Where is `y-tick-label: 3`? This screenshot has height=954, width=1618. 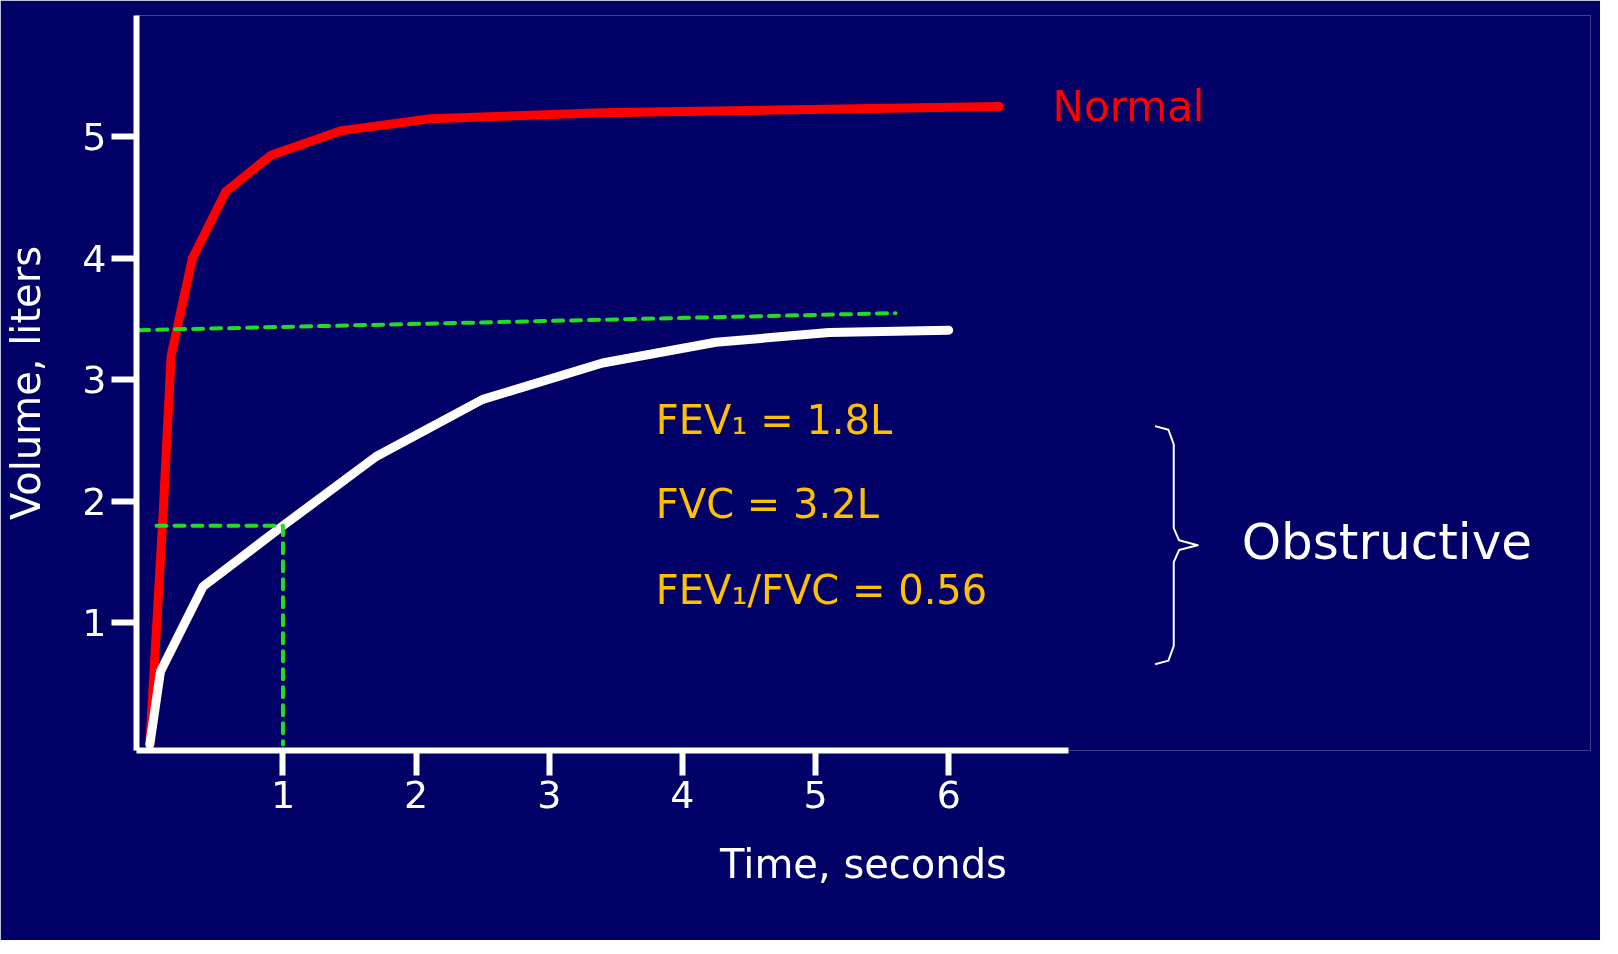
y-tick-label: 3 is located at coordinates (94, 380).